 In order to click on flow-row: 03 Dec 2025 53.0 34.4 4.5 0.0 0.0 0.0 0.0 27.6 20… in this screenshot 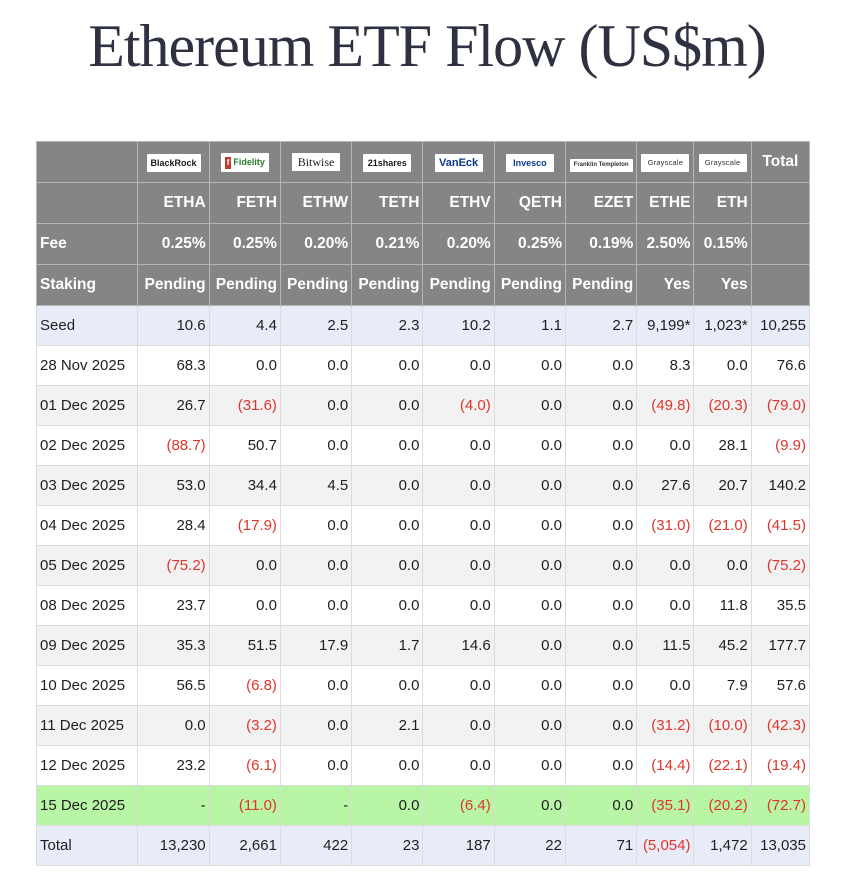, I will do `click(423, 485)`.